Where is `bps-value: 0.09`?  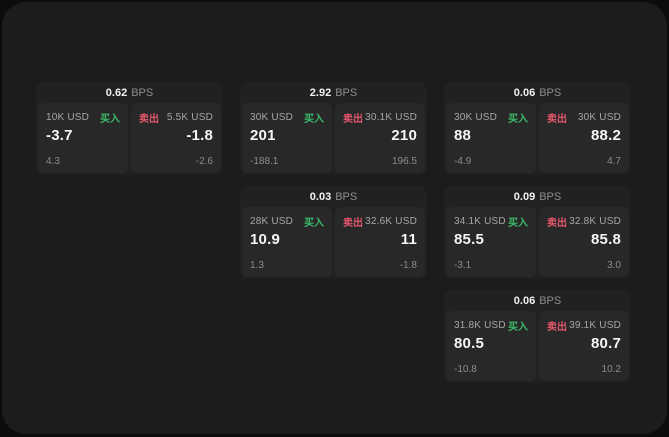
bps-value: 0.09 is located at coordinates (524, 196).